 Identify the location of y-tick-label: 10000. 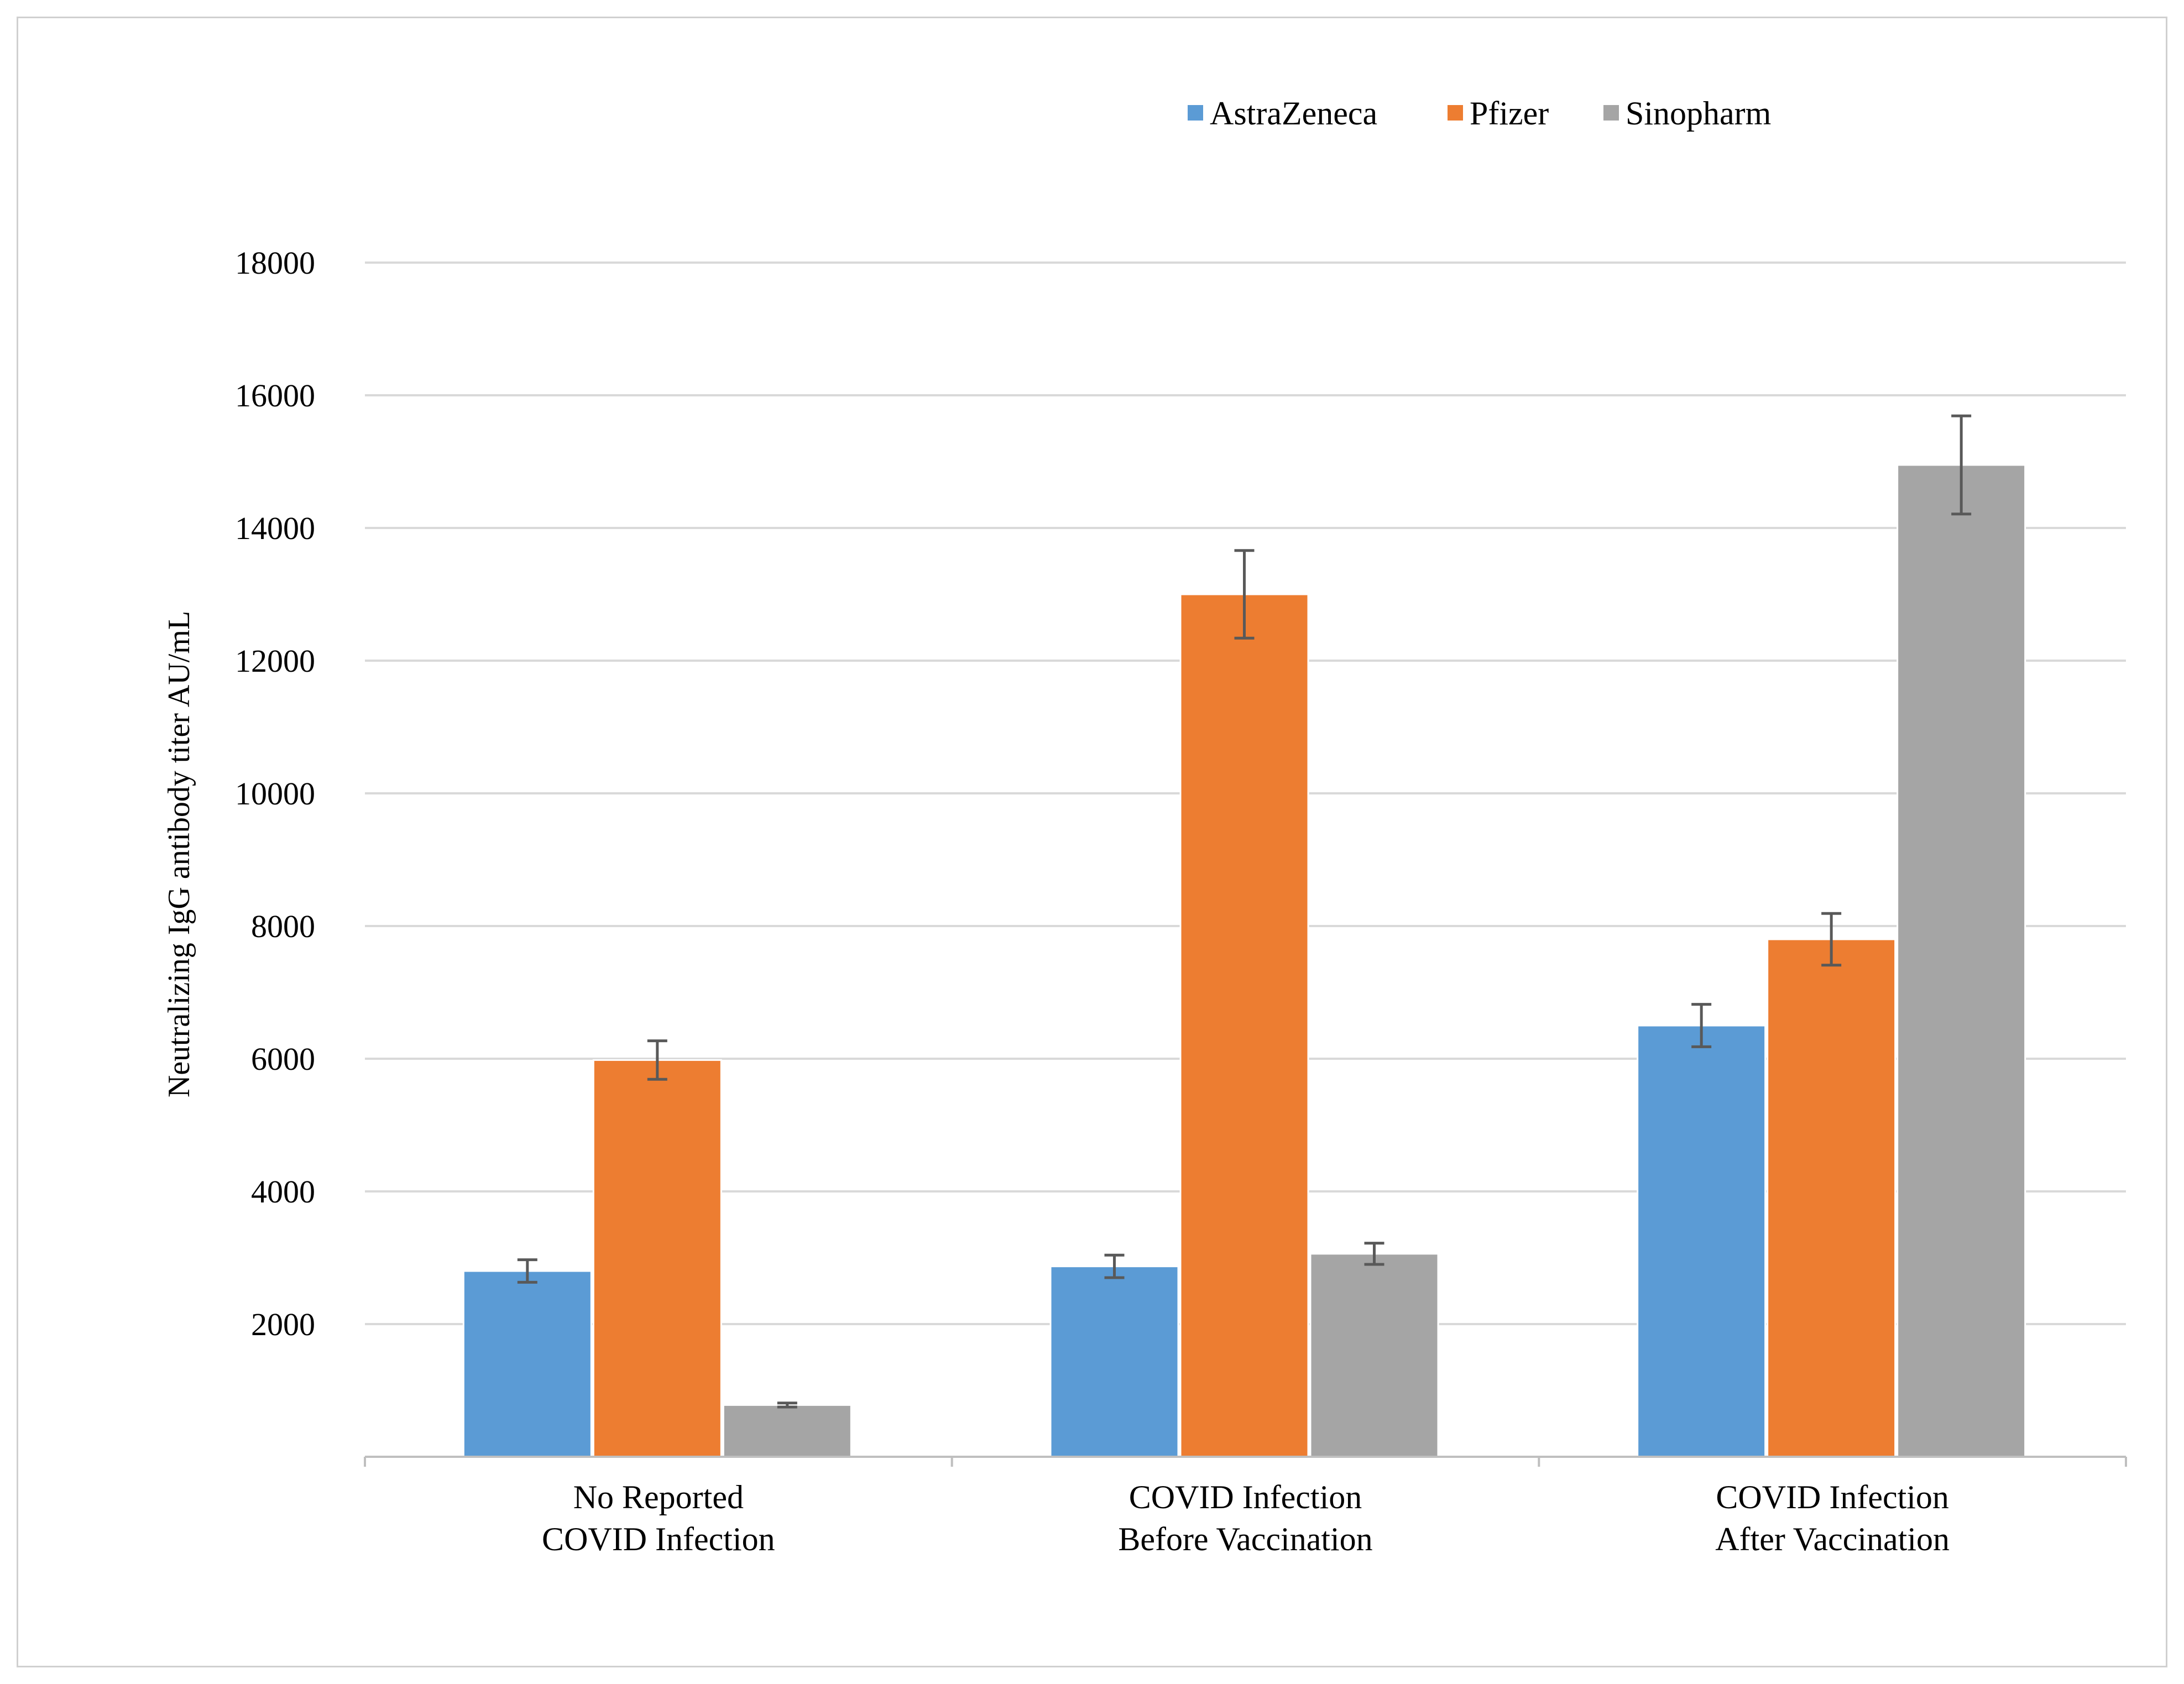
(275, 794).